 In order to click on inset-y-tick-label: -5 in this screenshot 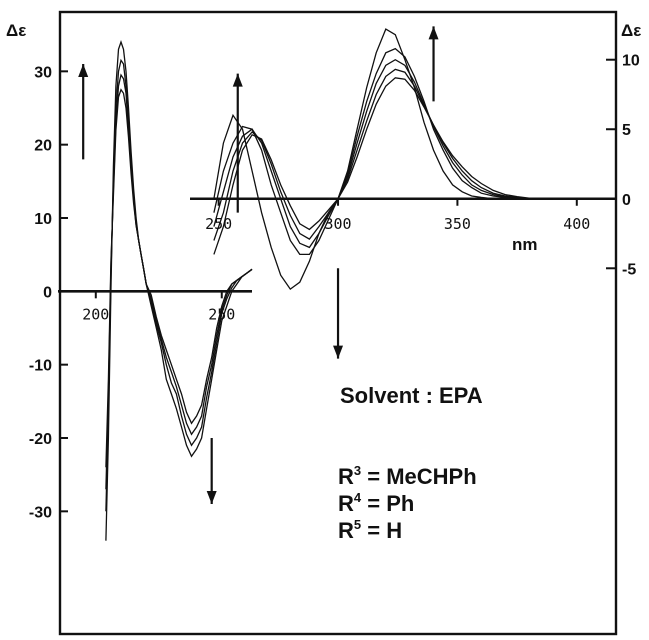, I will do `click(629, 269)`.